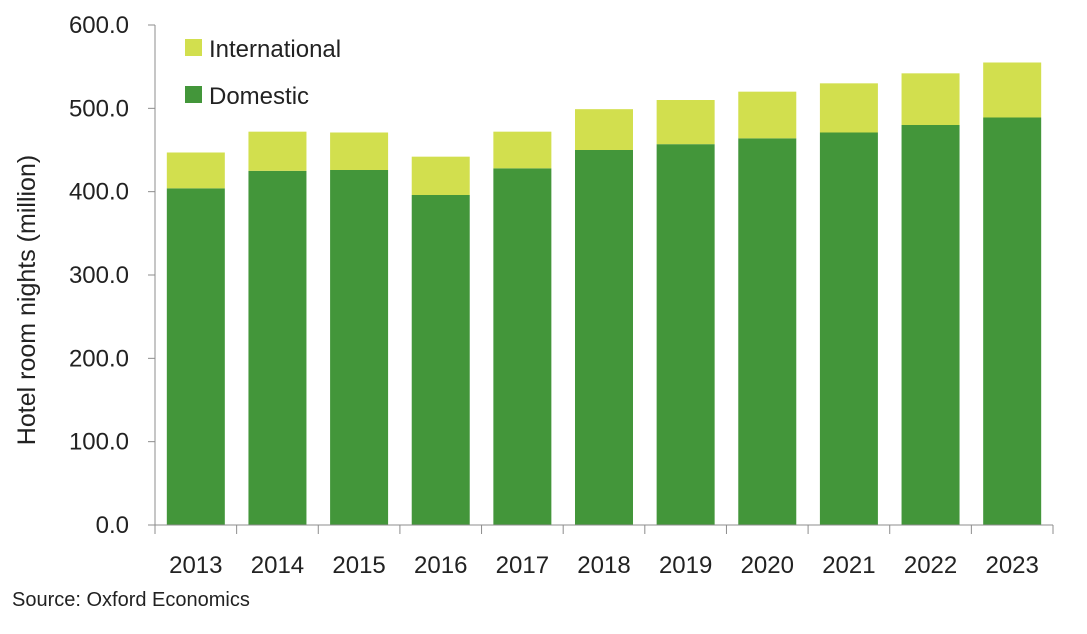 Image resolution: width=1087 pixels, height=634 pixels. I want to click on bar-international-2013, so click(195, 170).